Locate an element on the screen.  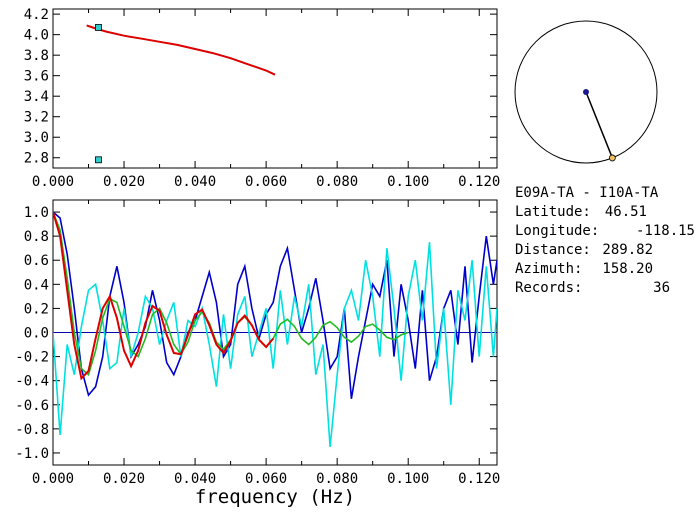
y-tick-label: 4.2 is located at coordinates (36, 15).